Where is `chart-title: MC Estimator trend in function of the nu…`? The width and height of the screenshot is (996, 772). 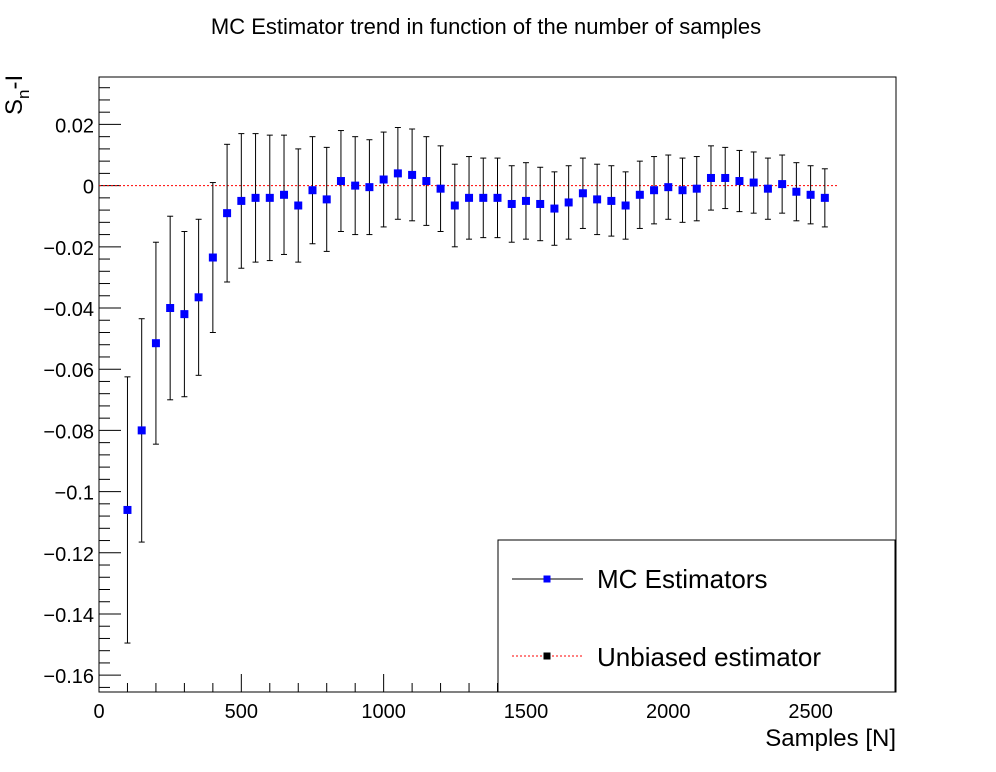 chart-title: MC Estimator trend in function of the nu… is located at coordinates (486, 26).